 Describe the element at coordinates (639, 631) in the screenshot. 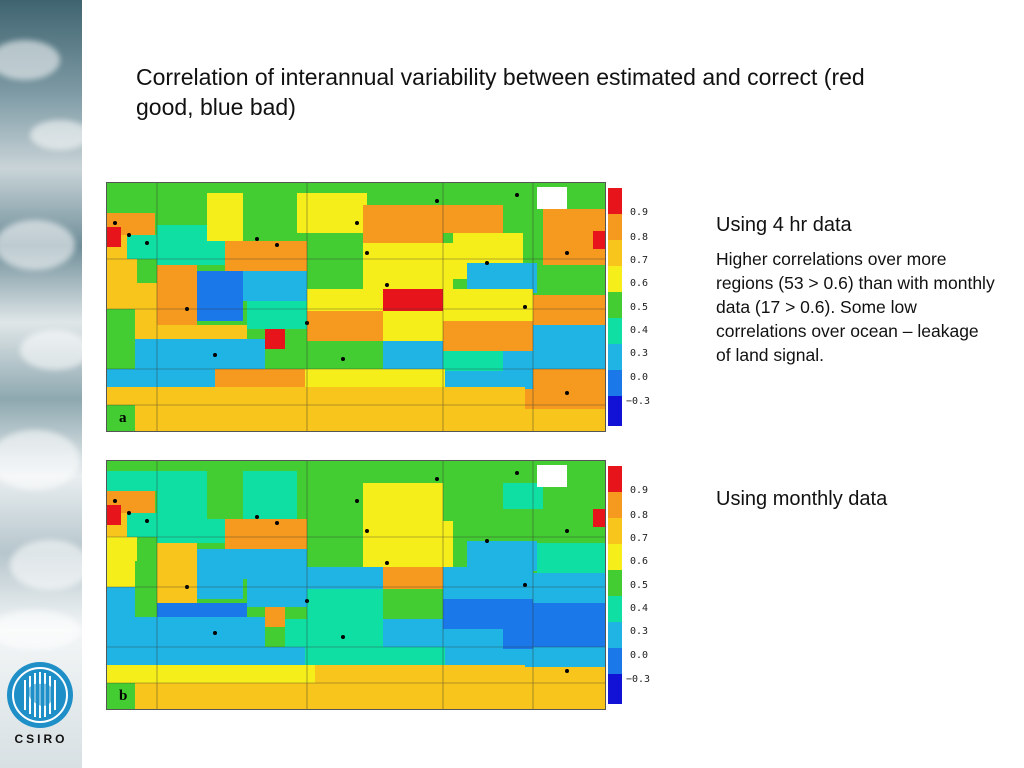

I see `colorbar-b-label-6: 0.3` at that location.